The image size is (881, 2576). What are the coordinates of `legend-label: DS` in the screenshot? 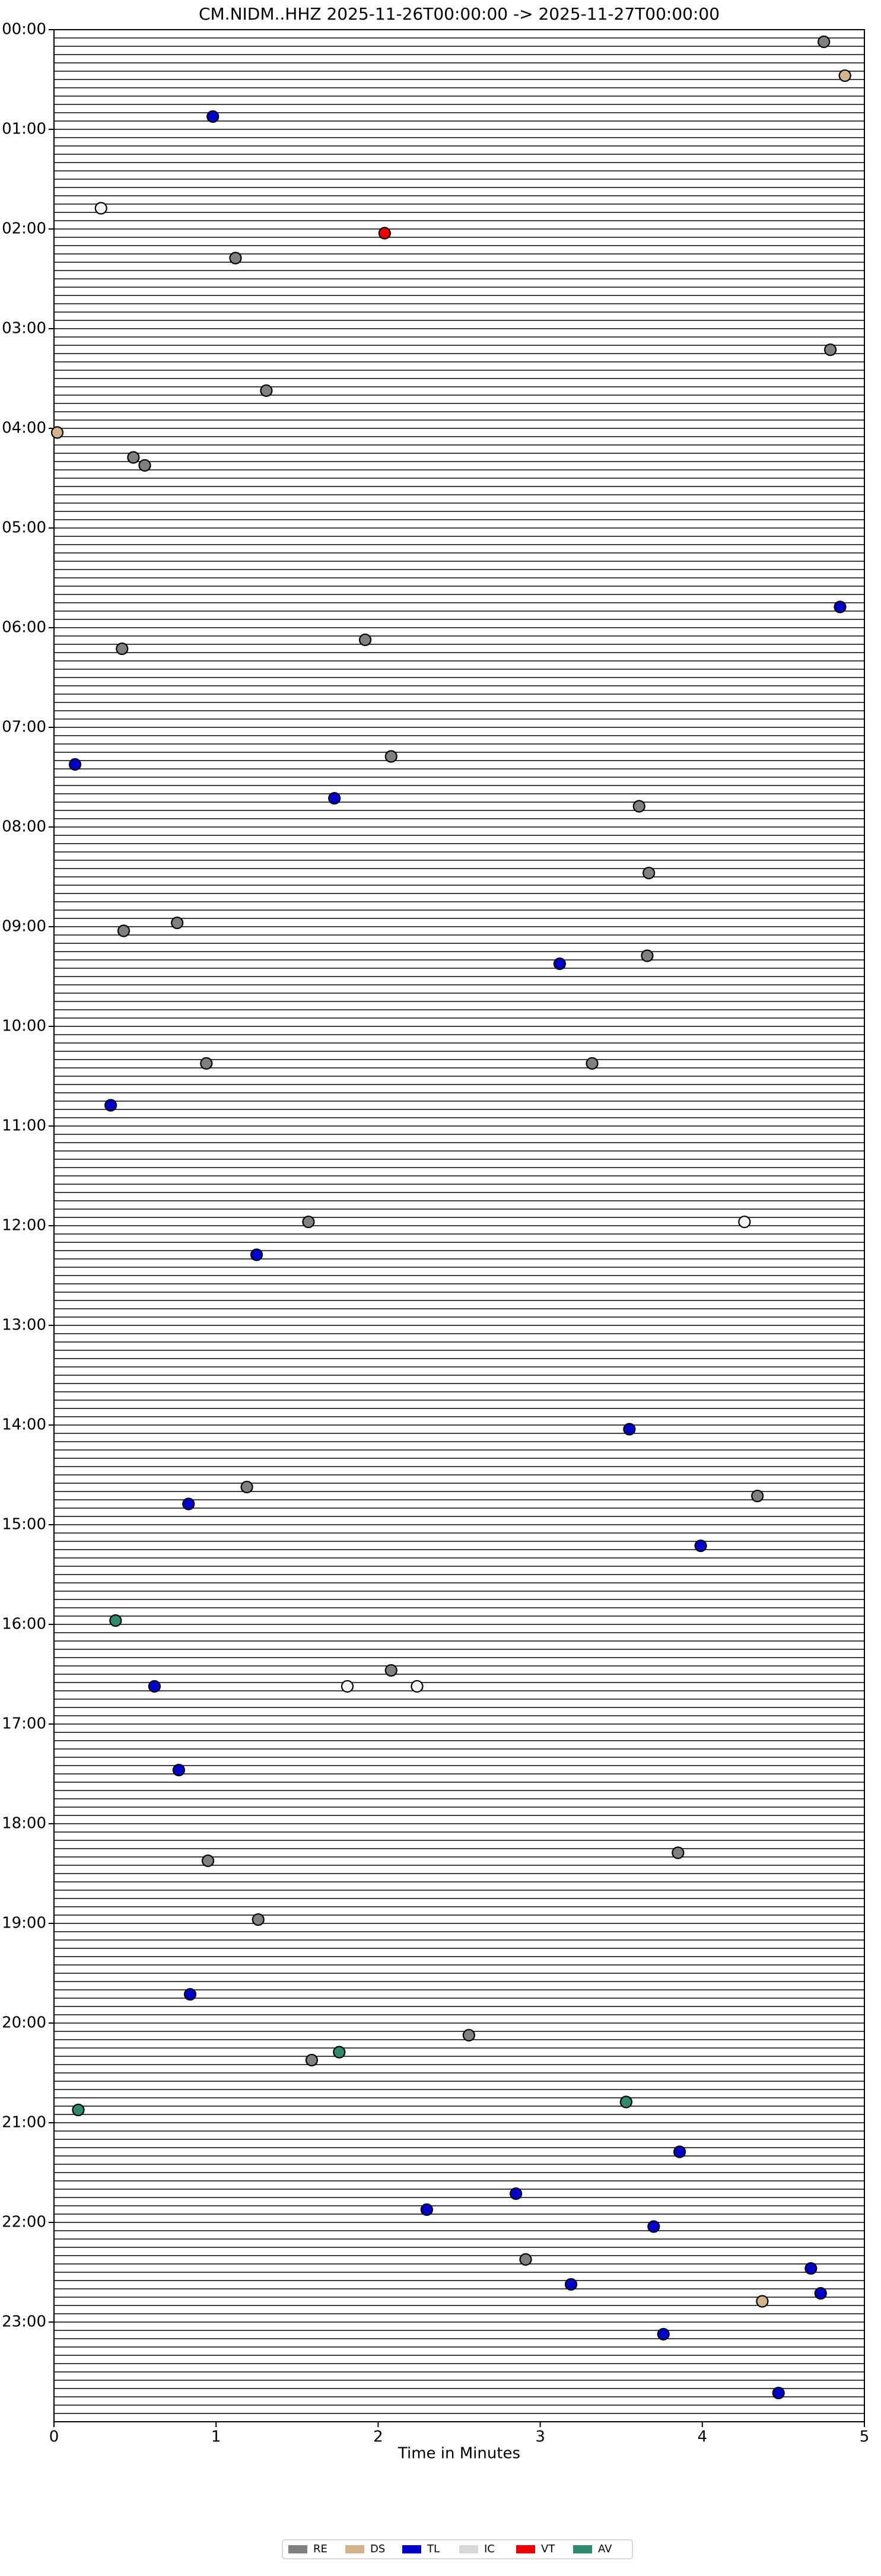 It's located at (378, 2549).